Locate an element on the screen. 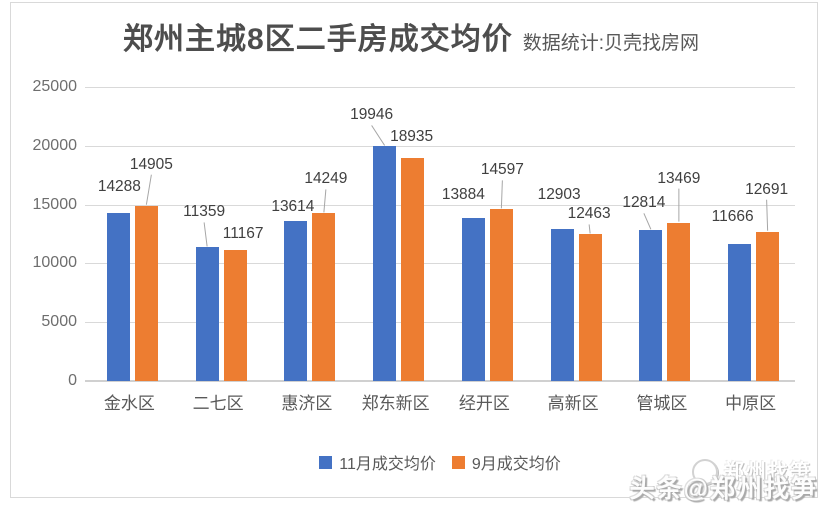 This screenshot has height=510, width=822. value-label-sep-郑东新区: 18935 is located at coordinates (412, 137).